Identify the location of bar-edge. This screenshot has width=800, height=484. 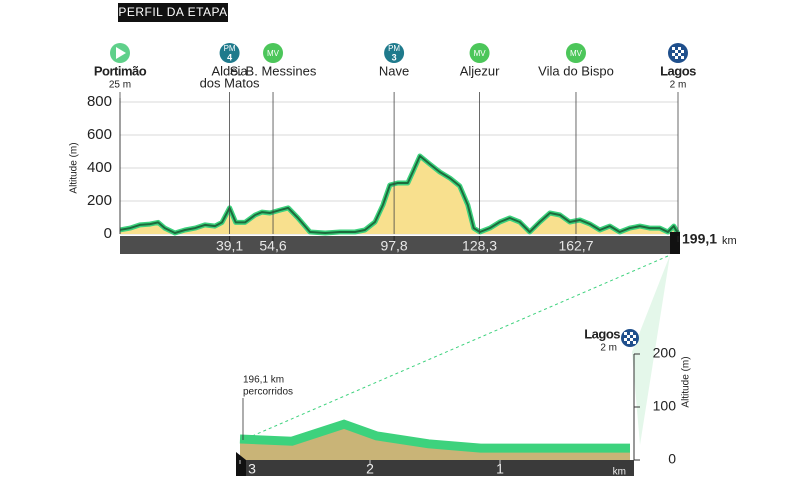
(241, 464).